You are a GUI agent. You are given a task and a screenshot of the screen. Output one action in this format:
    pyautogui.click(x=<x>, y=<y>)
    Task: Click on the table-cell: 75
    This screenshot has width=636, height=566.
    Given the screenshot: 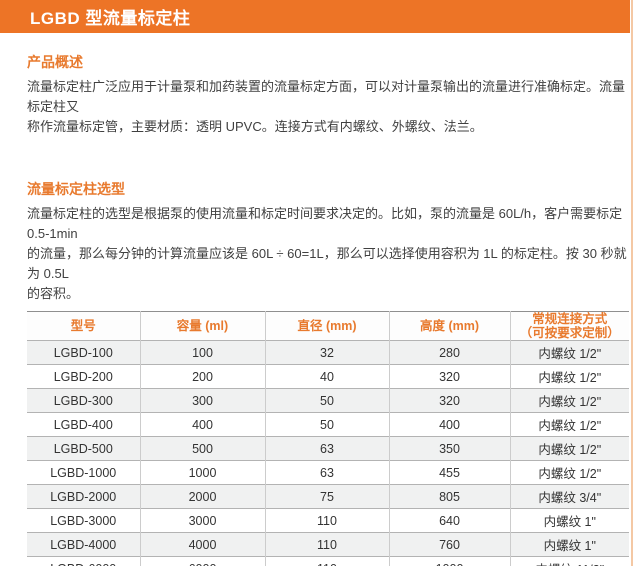 What is the action you would take?
    pyautogui.click(x=326, y=496)
    